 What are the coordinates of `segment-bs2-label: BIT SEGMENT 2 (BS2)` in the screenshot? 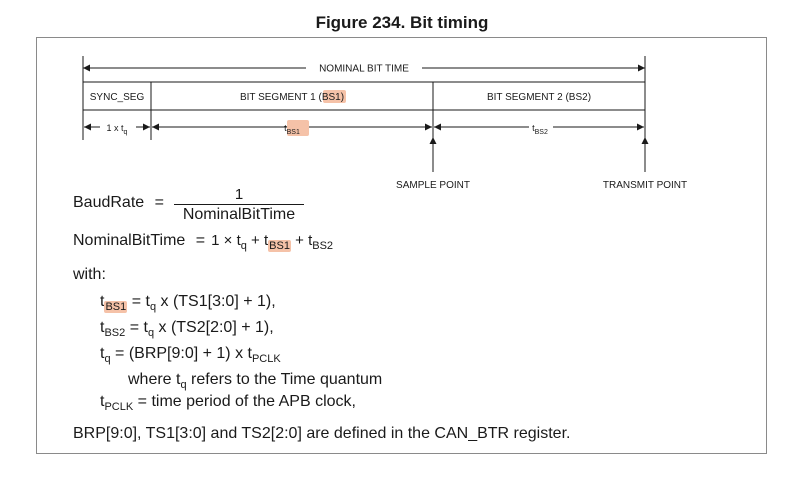 It's located at (539, 97).